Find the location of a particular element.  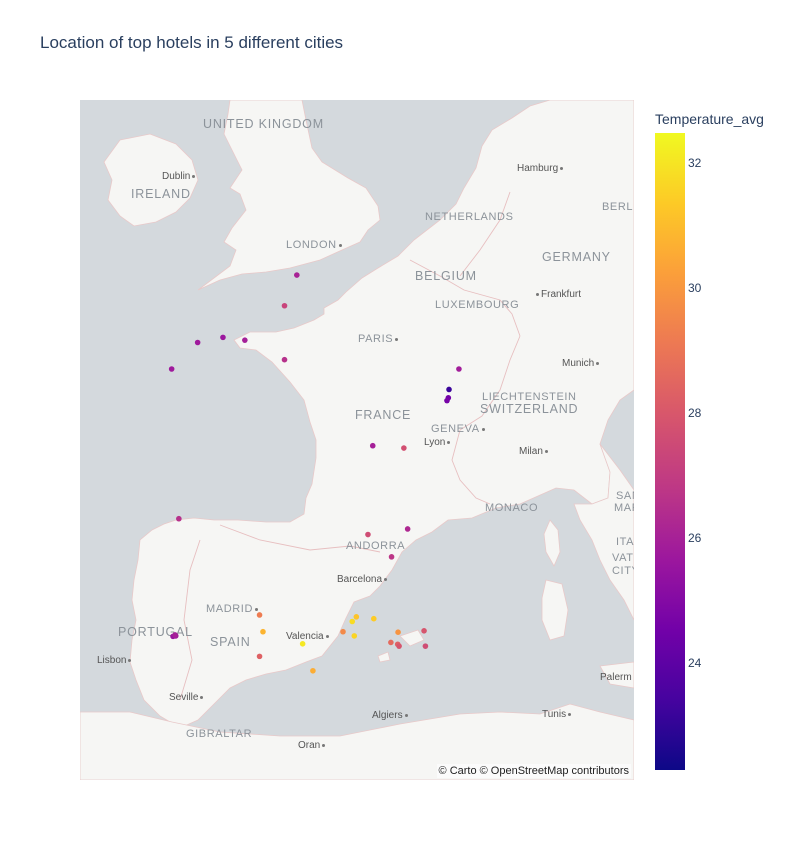

colorbar-title: Temperature_avg is located at coordinates (709, 119).